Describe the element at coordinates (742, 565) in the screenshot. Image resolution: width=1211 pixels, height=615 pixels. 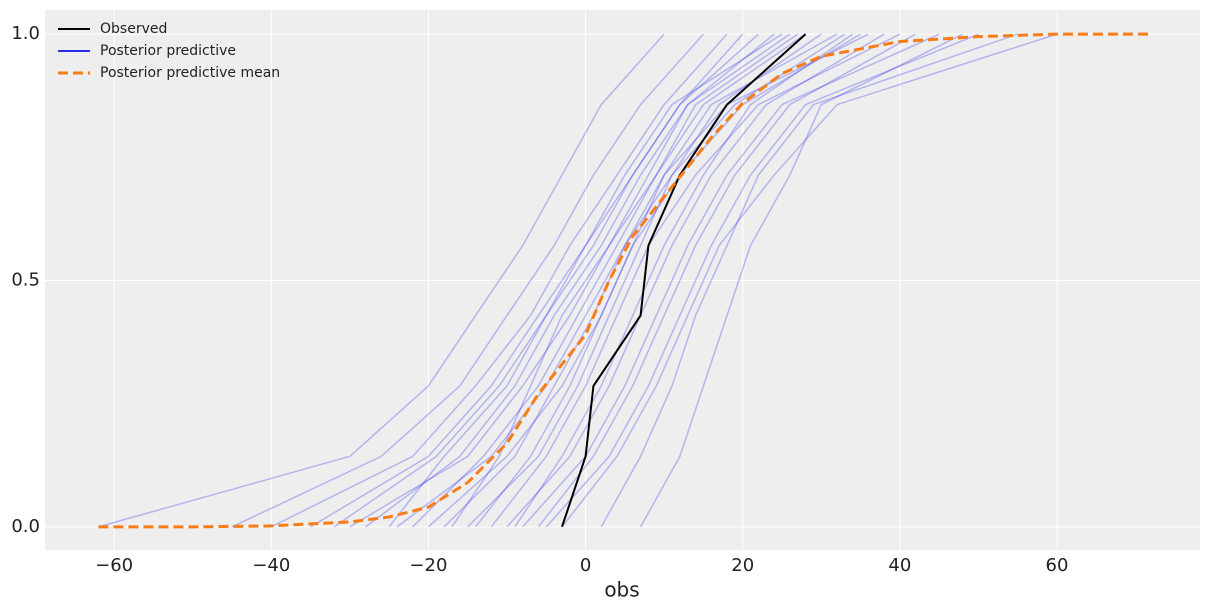
I see `x-tick-label: 20` at that location.